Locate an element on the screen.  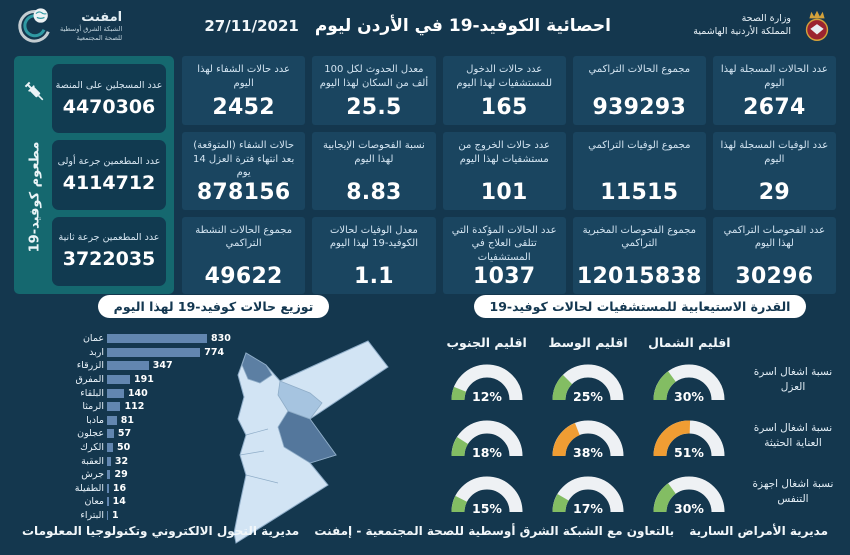
emphnet-name: امفنت is located at coordinates (102, 18).